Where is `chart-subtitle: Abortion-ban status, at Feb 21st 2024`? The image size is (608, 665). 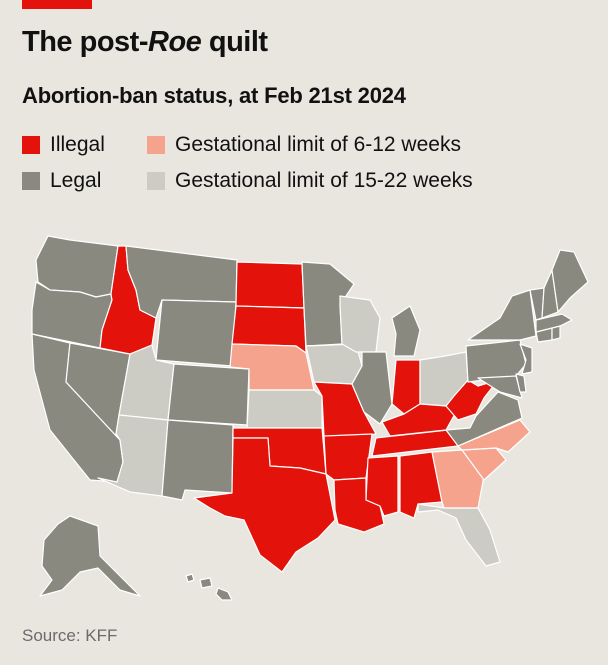 chart-subtitle: Abortion-ban status, at Feb 21st 2024 is located at coordinates (214, 95).